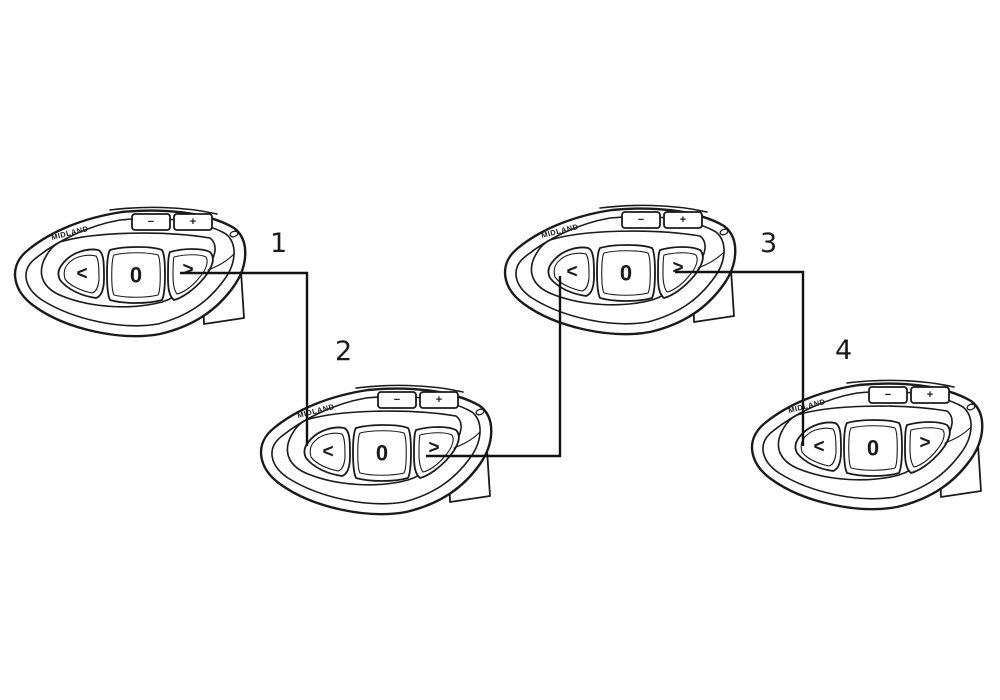 This screenshot has height=700, width=1000. What do you see at coordinates (843, 350) in the screenshot?
I see `unit-label-4: 4` at bounding box center [843, 350].